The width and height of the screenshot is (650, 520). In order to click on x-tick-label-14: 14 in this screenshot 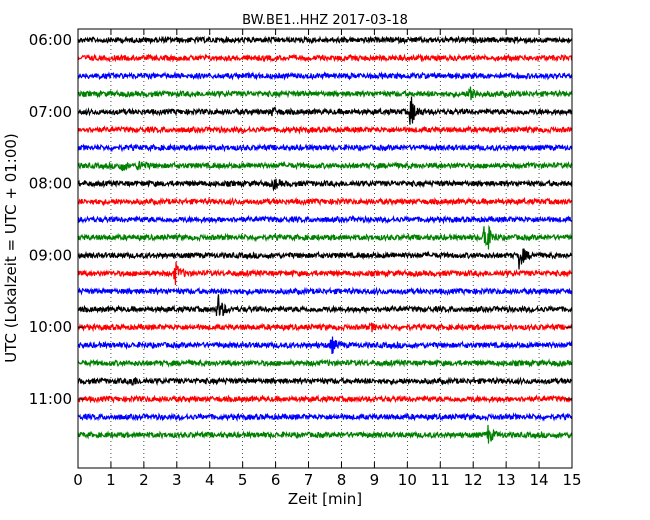, I will do `click(539, 480)`.